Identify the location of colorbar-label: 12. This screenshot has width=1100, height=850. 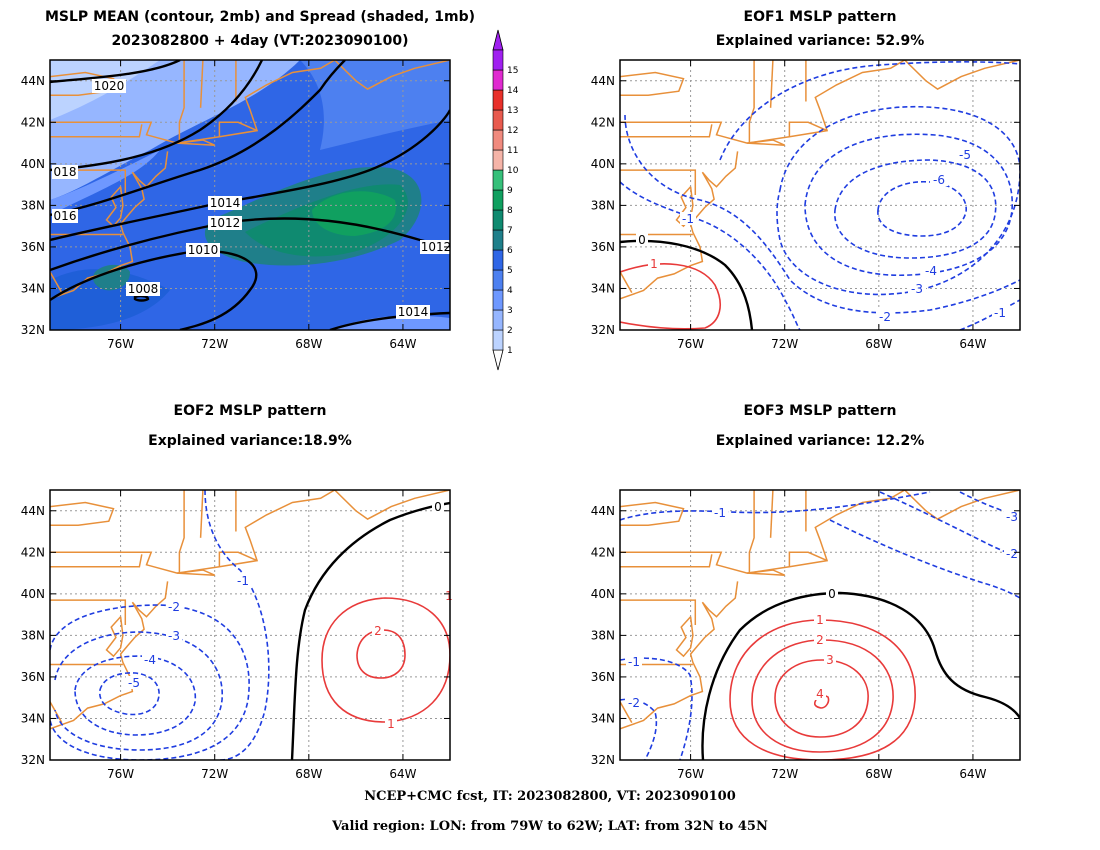
(512, 131).